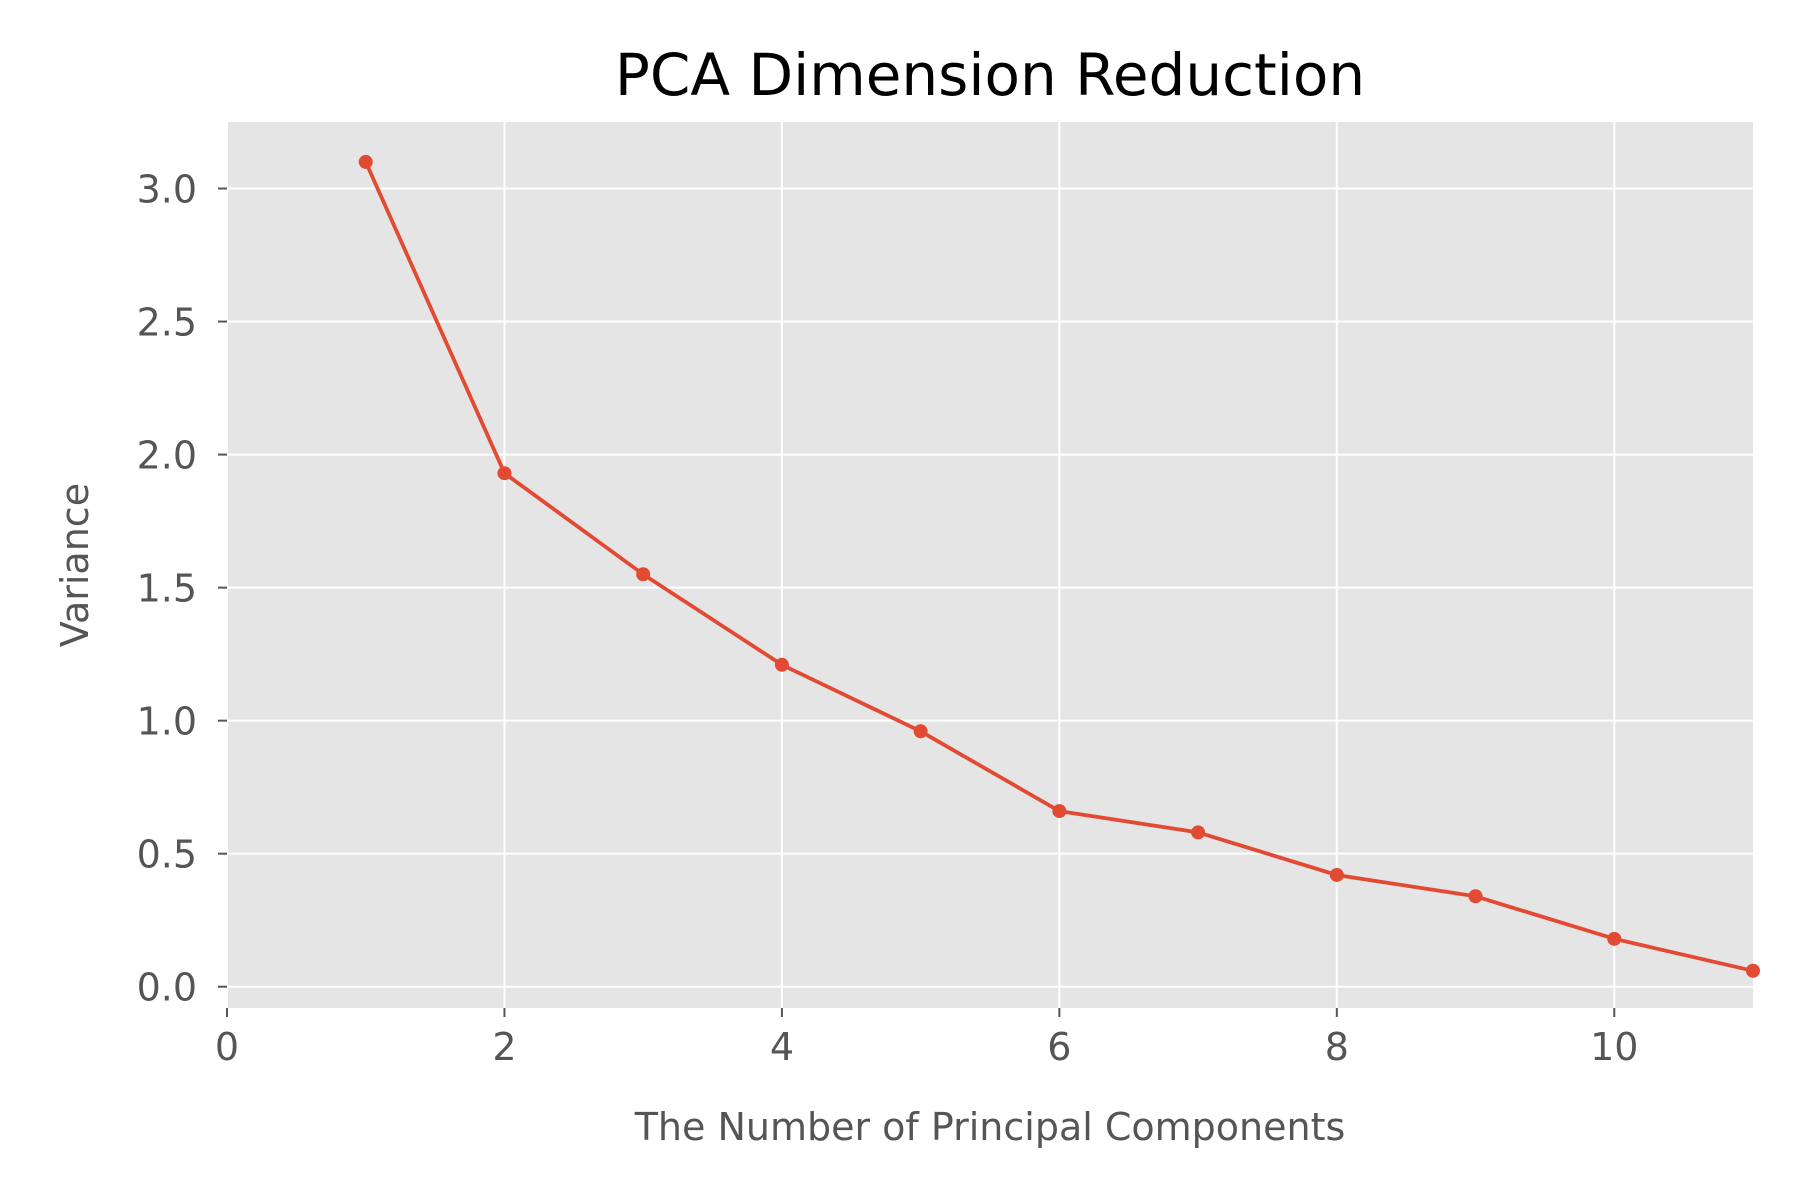 The width and height of the screenshot is (1800, 1200). Describe the element at coordinates (782, 1047) in the screenshot. I see `x-tick-label: 4` at that location.